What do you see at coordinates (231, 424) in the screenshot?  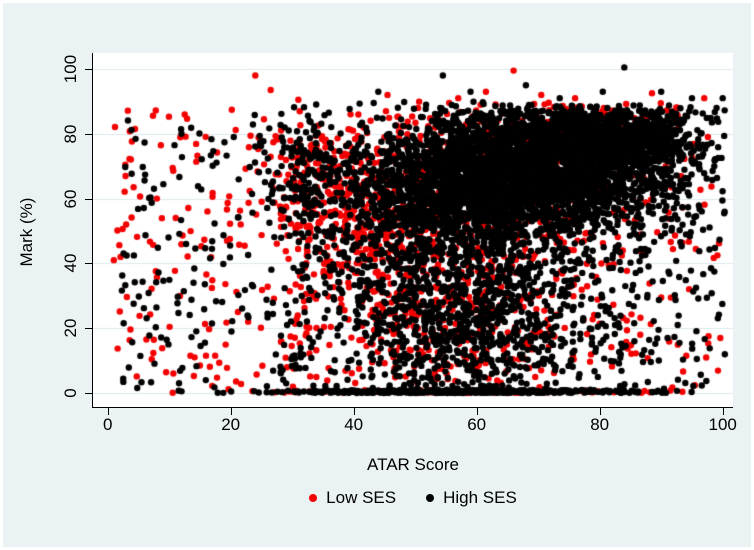 I see `x-tick-label: 20` at bounding box center [231, 424].